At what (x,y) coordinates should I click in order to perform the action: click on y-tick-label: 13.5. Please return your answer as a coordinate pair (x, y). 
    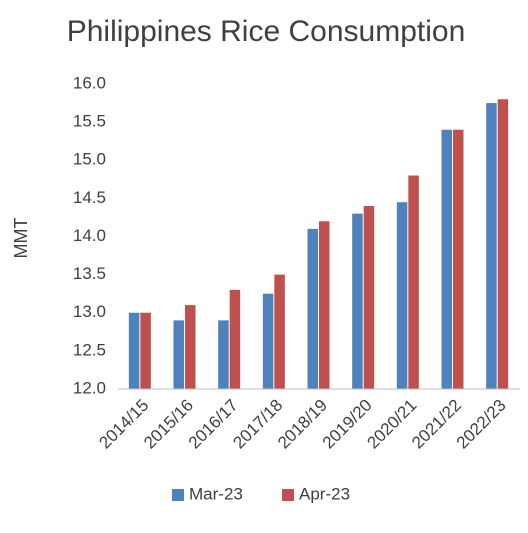
    Looking at the image, I should click on (89, 273).